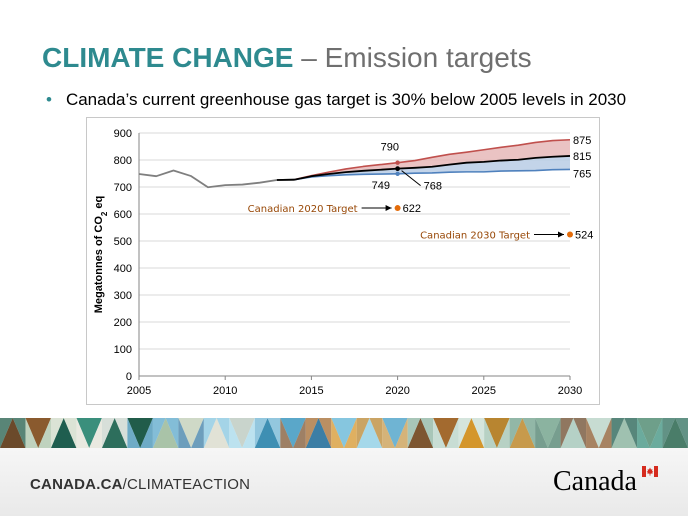 This screenshot has width=688, height=516. What do you see at coordinates (76, 484) in the screenshot?
I see `footer-link-strong: CANADA.CA` at bounding box center [76, 484].